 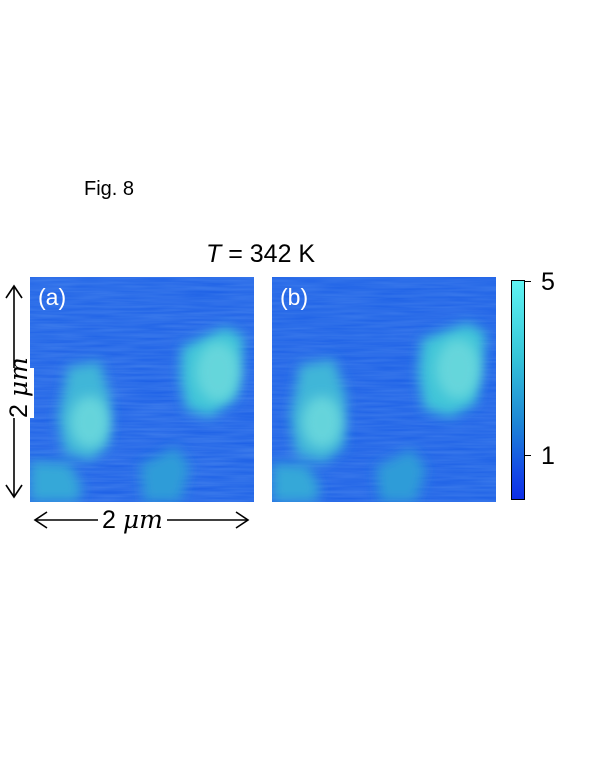 I want to click on horizontal-arrow-right-icon, so click(x=242, y=520).